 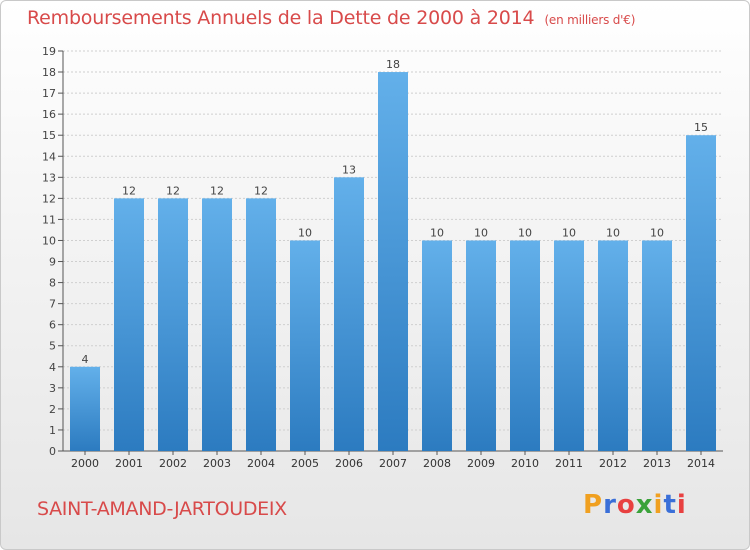 What do you see at coordinates (129, 463) in the screenshot?
I see `x-tick-label-2001: 2001` at bounding box center [129, 463].